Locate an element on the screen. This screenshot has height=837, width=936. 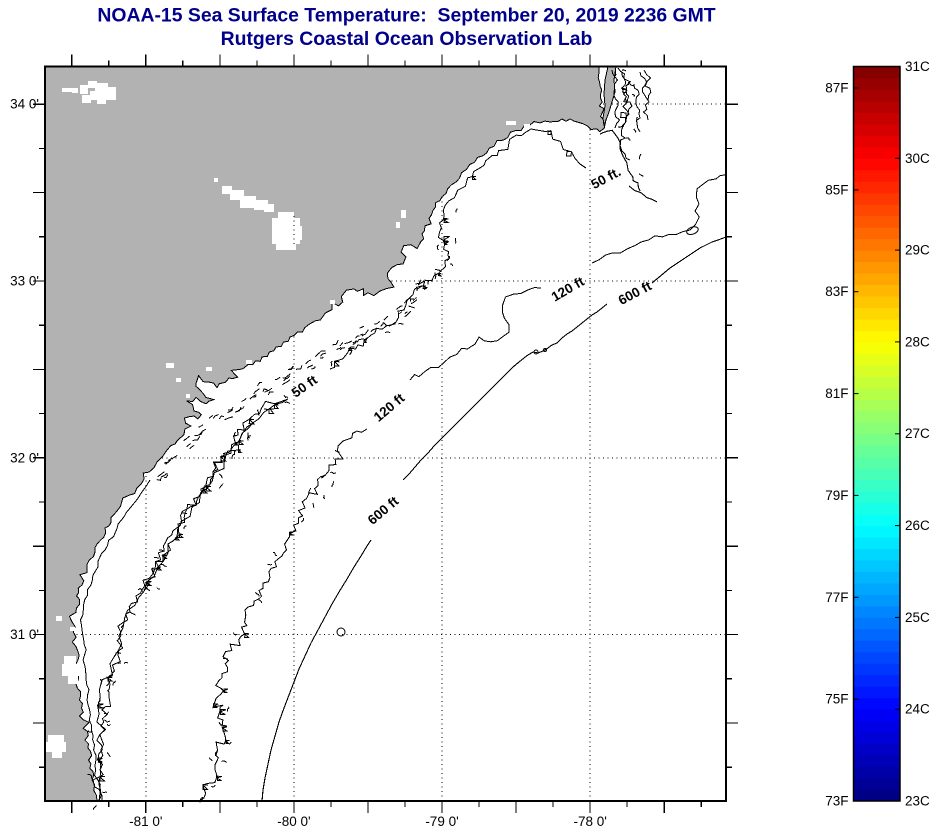
svg-text: 75F is located at coordinates (836, 699).